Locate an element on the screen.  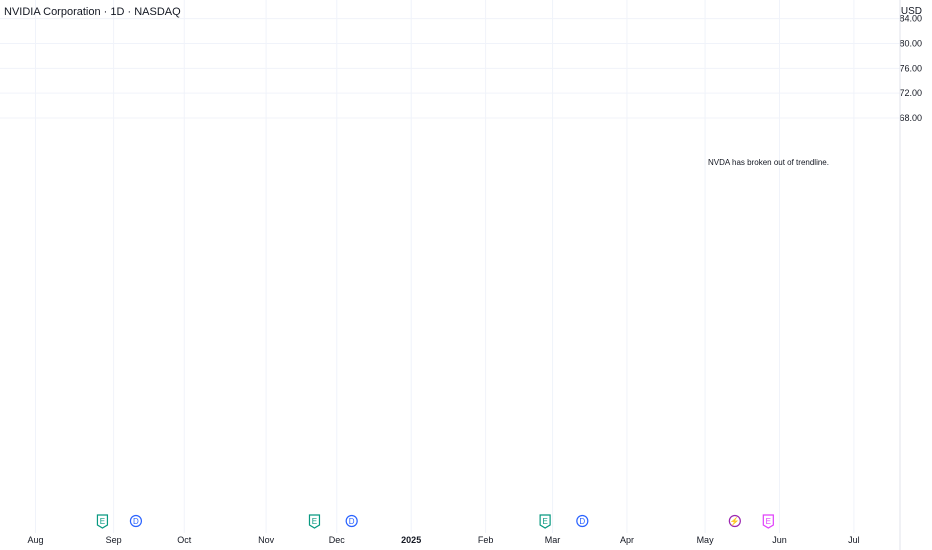
earnings-upcoming-marker: E is located at coordinates (768, 521).